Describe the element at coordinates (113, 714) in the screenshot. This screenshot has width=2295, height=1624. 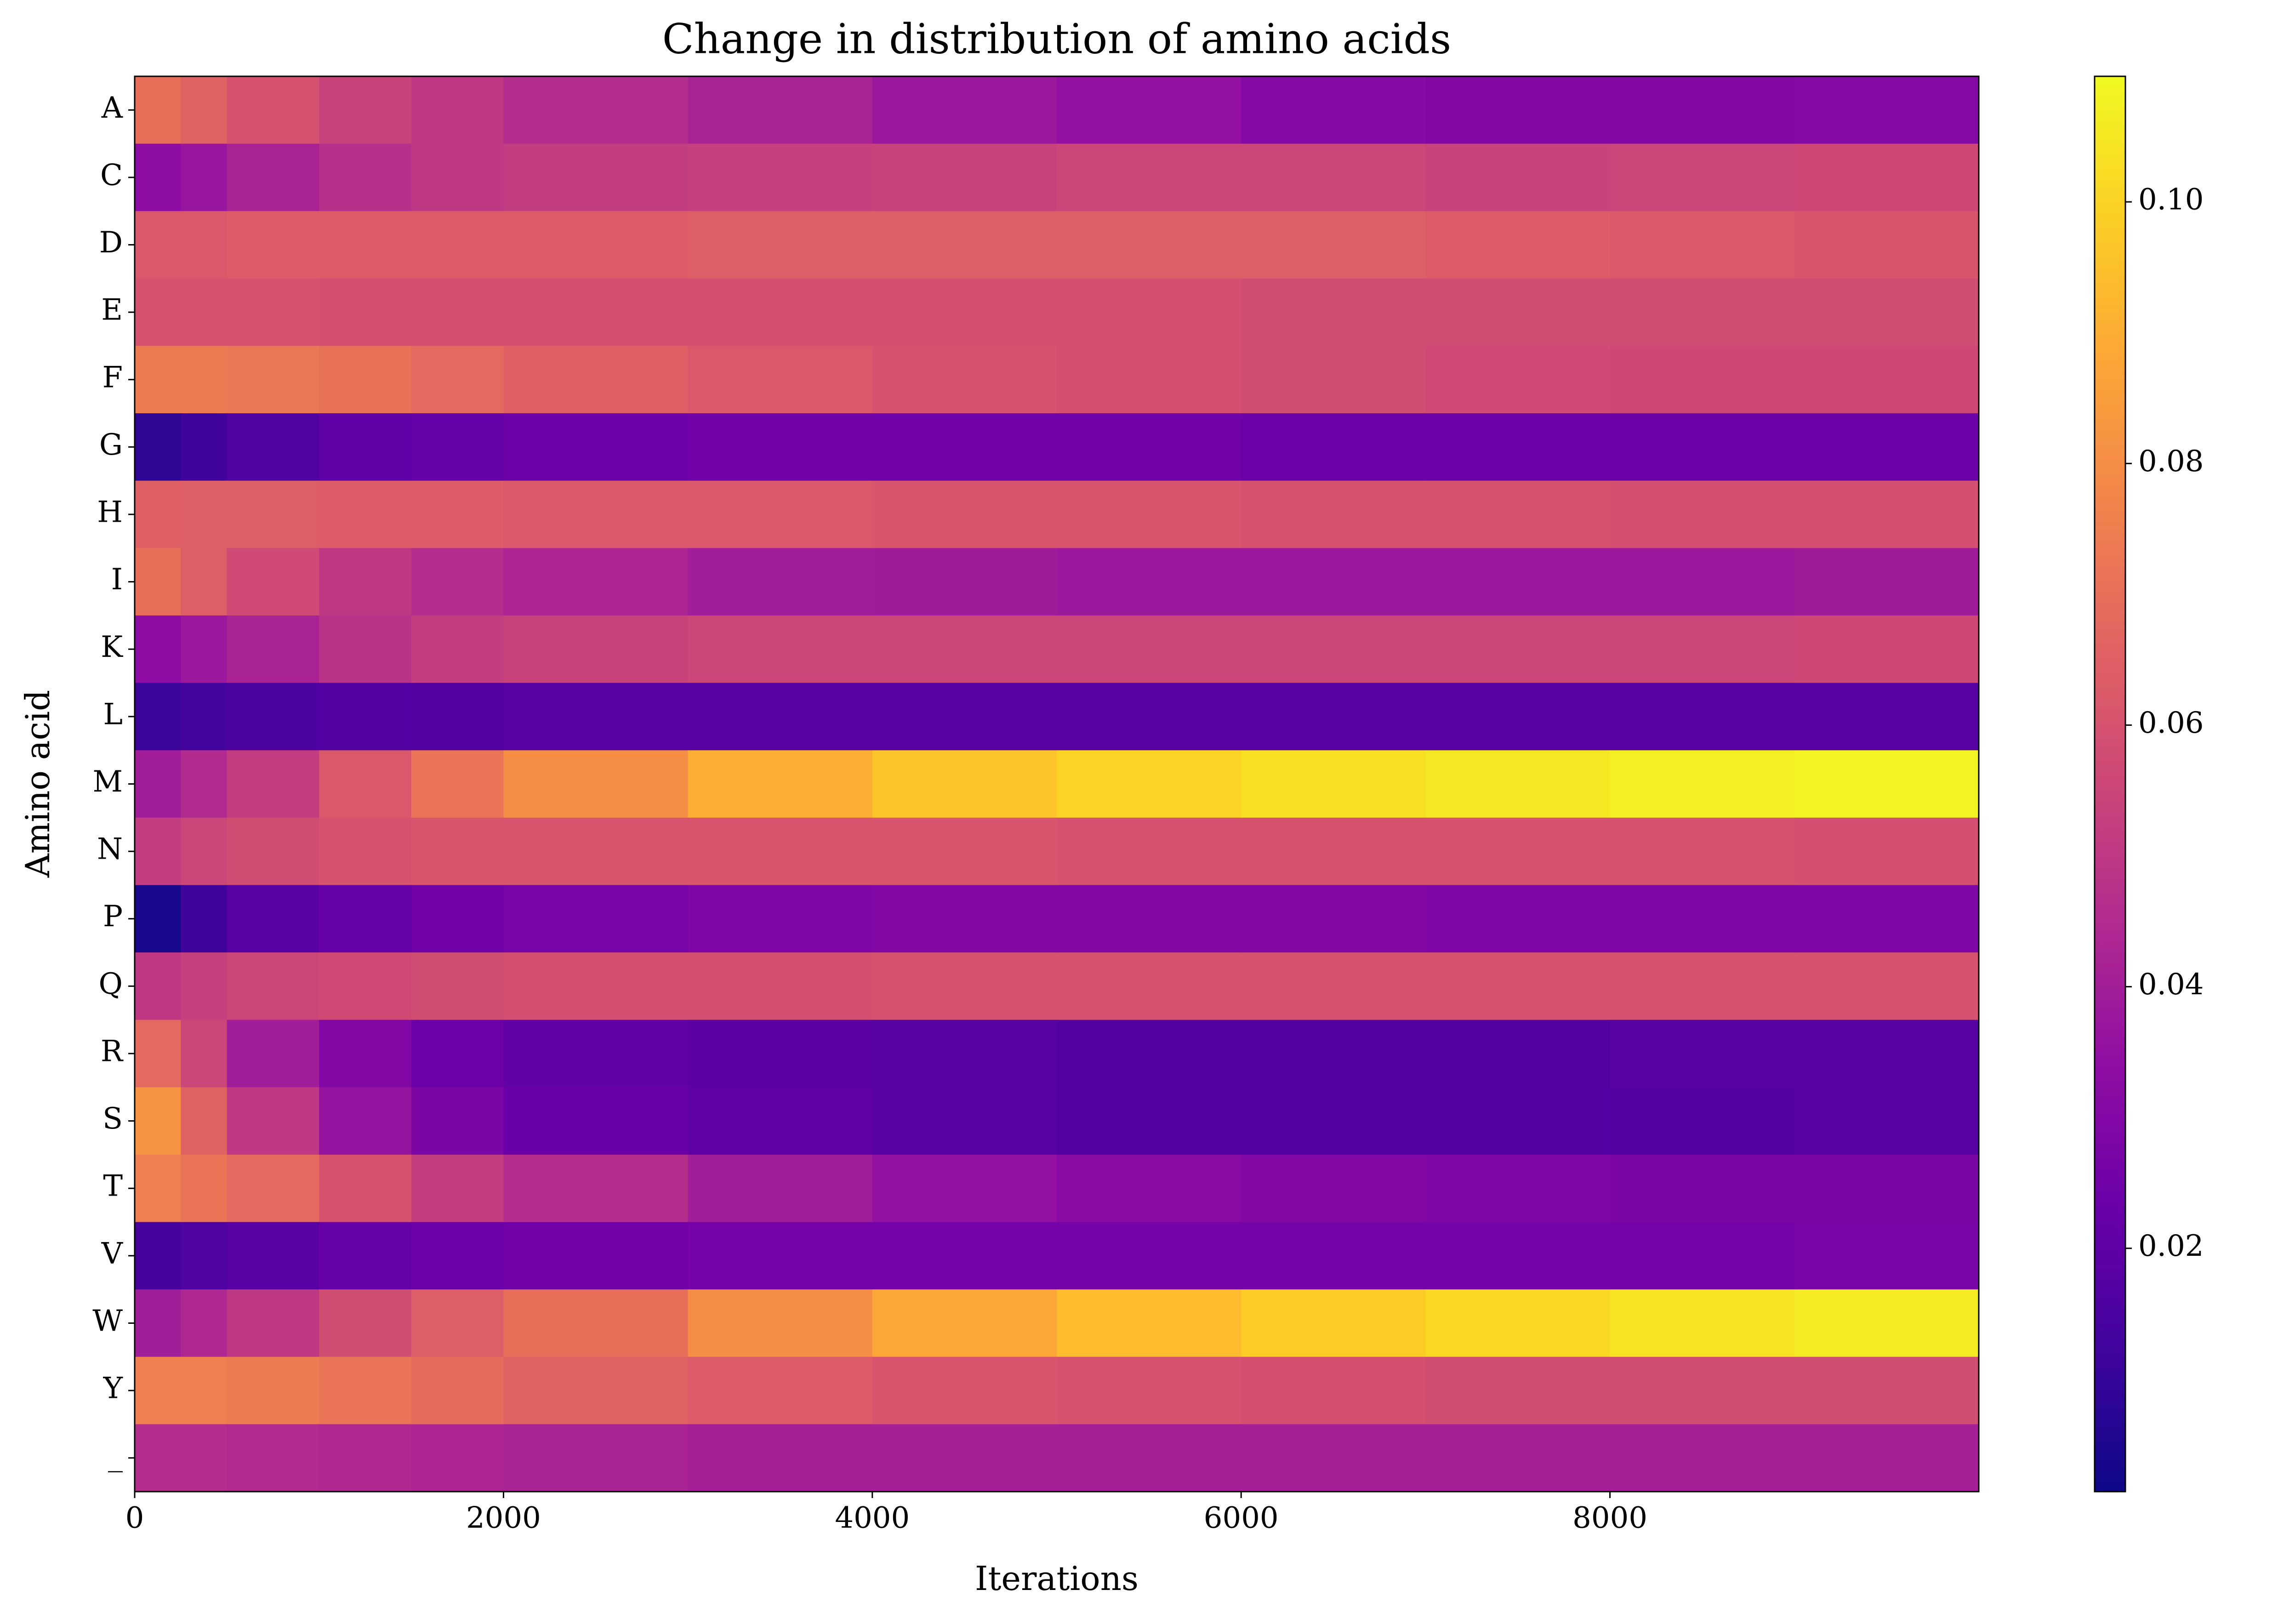
I see `y-tick-label: L` at that location.